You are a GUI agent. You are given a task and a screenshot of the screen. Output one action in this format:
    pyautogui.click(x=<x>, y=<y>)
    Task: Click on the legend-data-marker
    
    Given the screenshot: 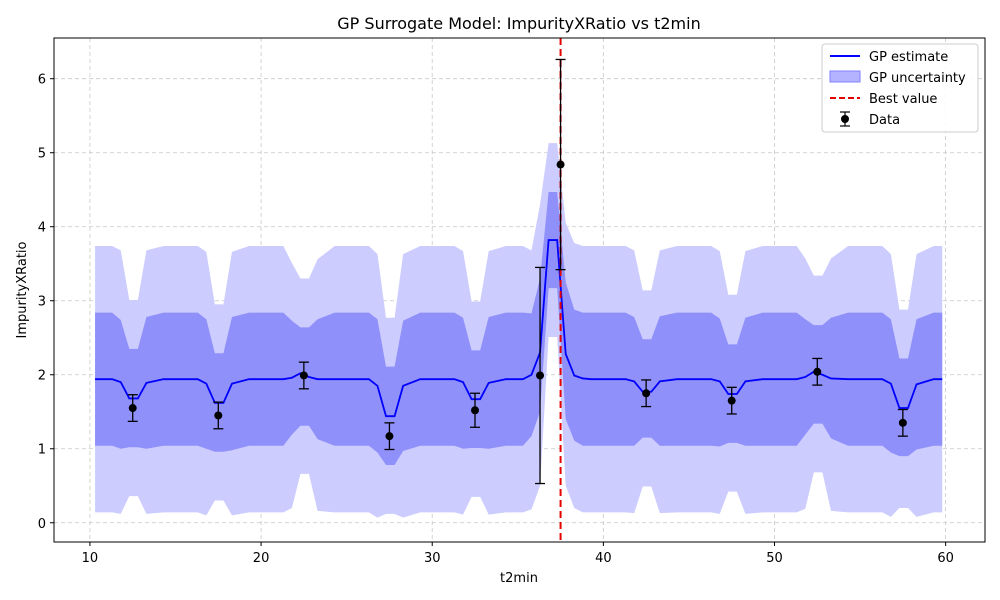 What is the action you would take?
    pyautogui.click(x=845, y=119)
    